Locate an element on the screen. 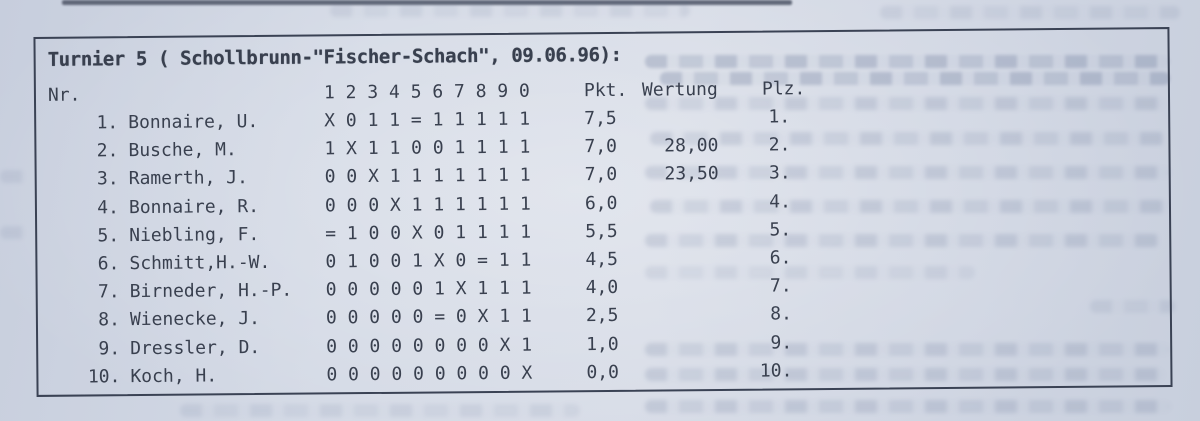 The image size is (1200, 421). player-place: 3. is located at coordinates (779, 173).